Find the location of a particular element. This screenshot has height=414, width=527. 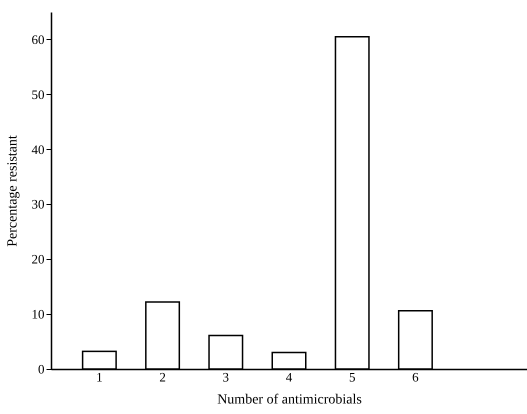

y-tick-label: 40 is located at coordinates (38, 149).